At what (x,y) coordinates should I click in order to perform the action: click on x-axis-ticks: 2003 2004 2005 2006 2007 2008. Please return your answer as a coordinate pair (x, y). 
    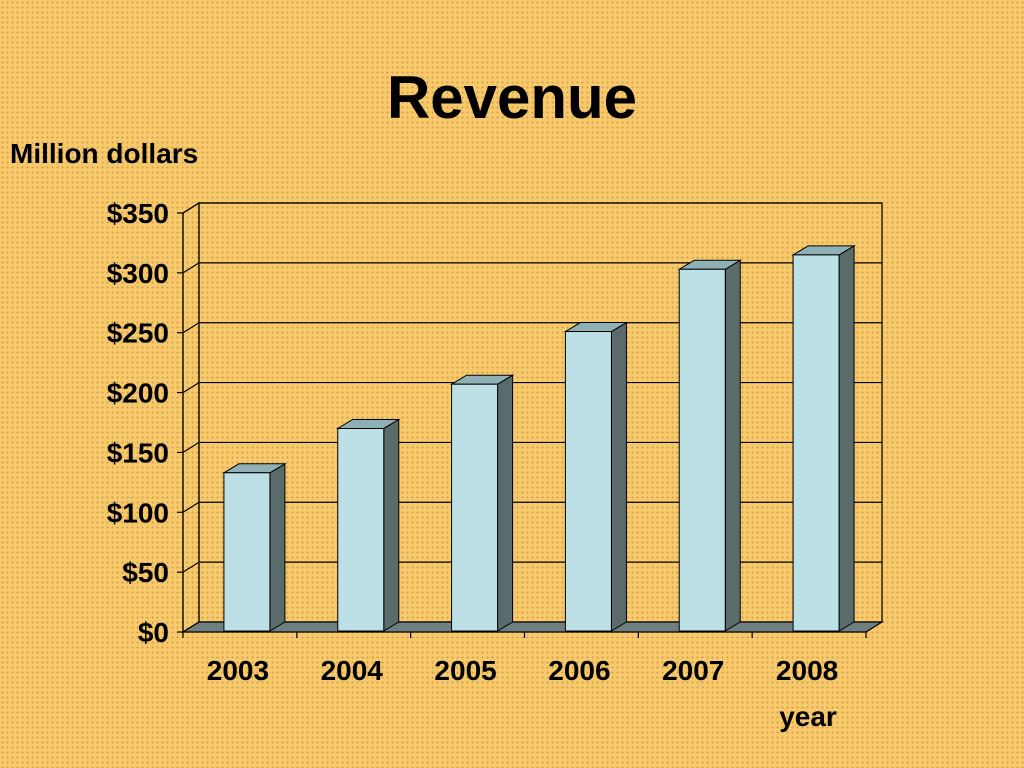
    Looking at the image, I should click on (524, 659).